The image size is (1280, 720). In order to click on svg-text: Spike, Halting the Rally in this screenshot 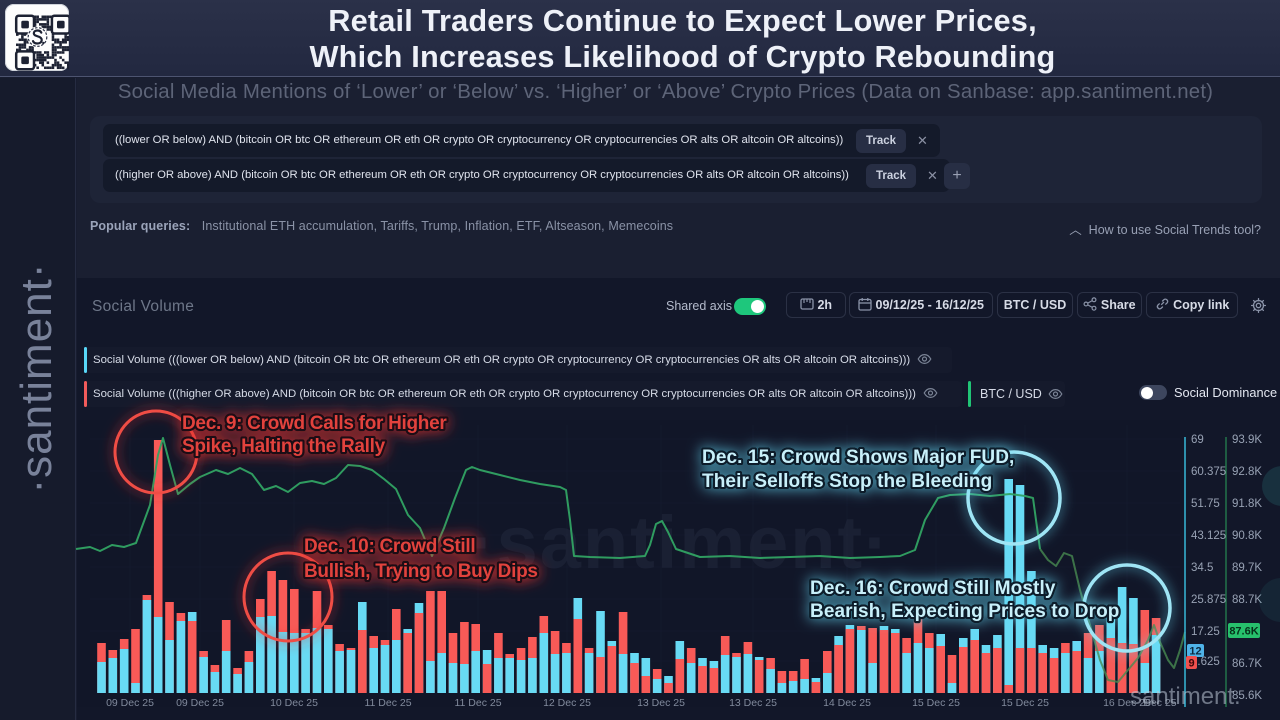, I will do `click(284, 446)`.